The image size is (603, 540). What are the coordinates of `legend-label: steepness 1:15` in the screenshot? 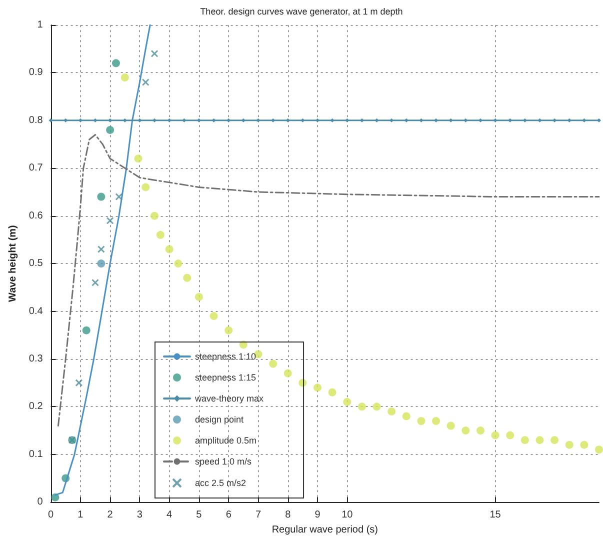 It's located at (225, 377).